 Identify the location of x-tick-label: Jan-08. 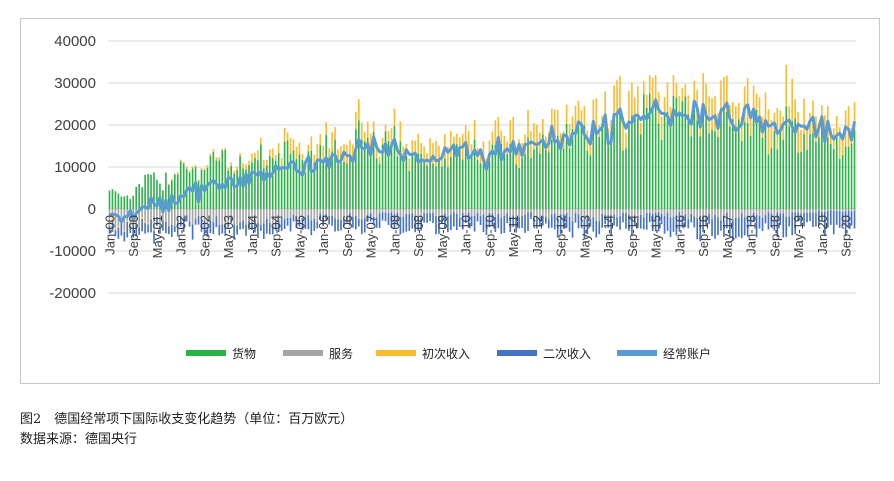
(394, 235).